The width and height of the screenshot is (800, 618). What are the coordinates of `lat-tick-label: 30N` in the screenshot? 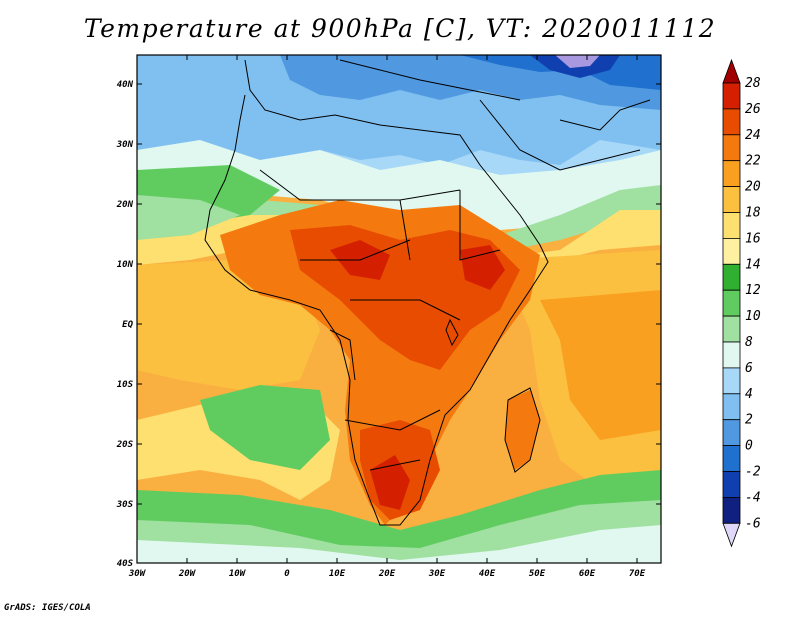 It's located at (125, 145).